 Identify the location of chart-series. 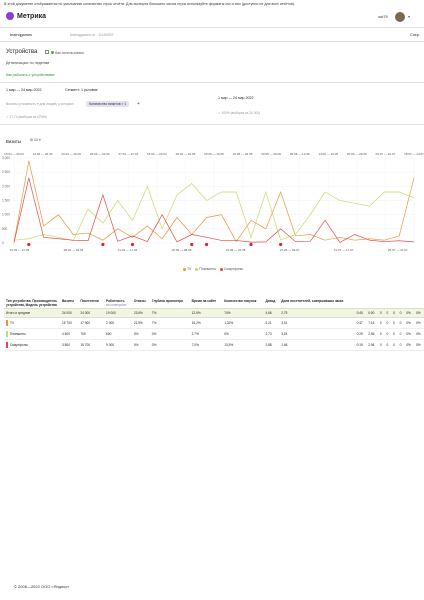
(214, 203).